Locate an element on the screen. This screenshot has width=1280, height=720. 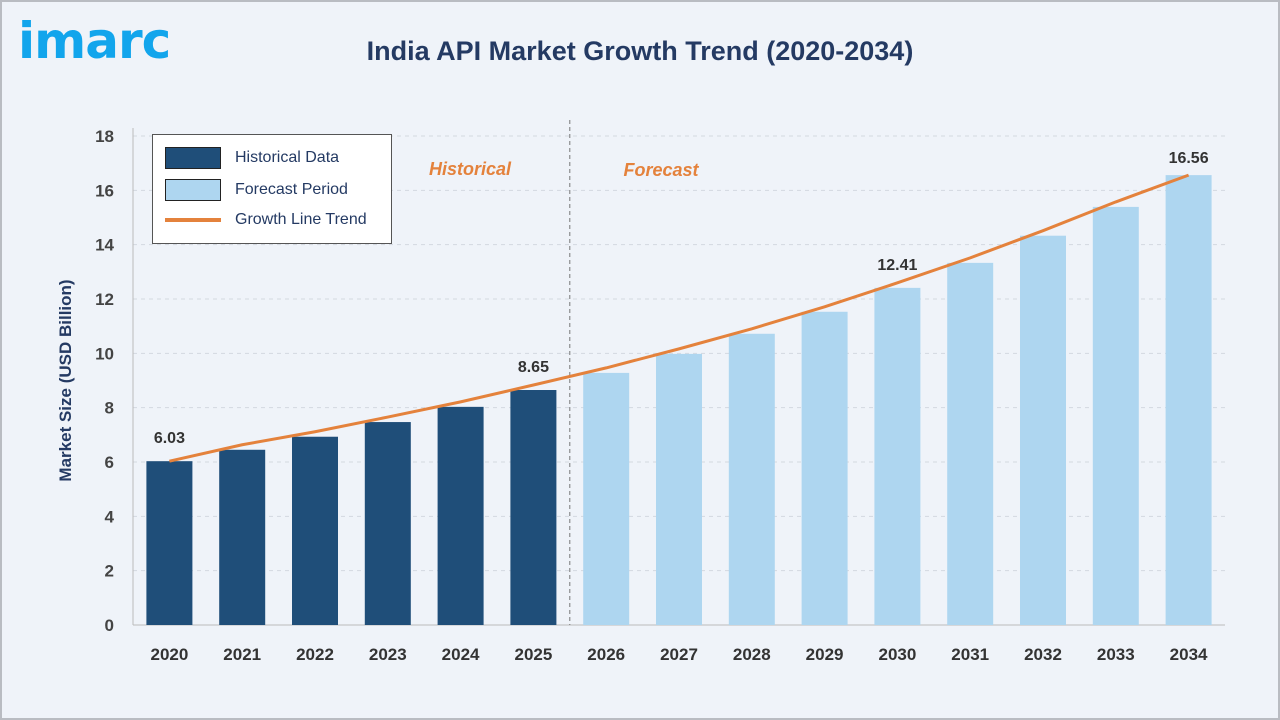
x-tick-label: 2032 is located at coordinates (1043, 654).